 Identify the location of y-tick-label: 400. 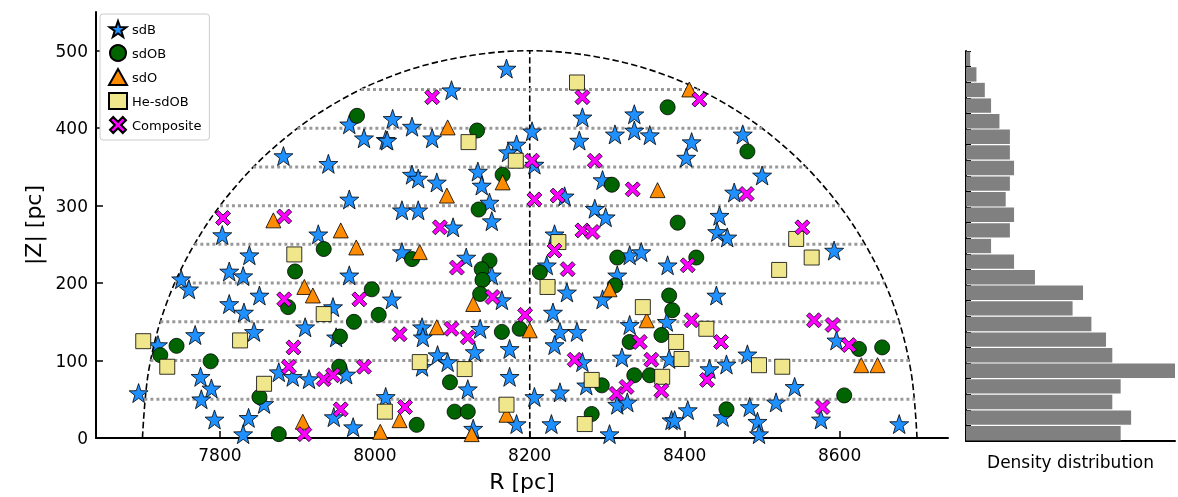
(71, 128).